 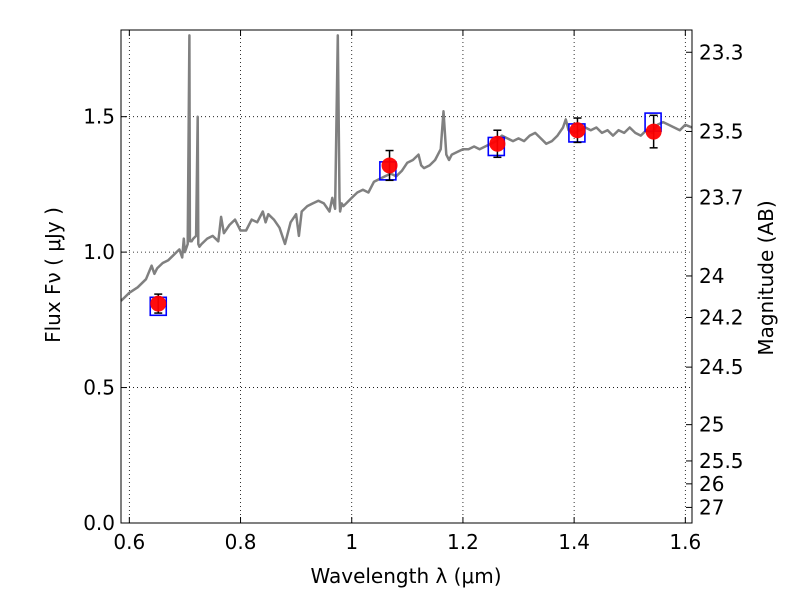 What do you see at coordinates (711, 507) in the screenshot?
I see `right-tick-label: 27` at bounding box center [711, 507].